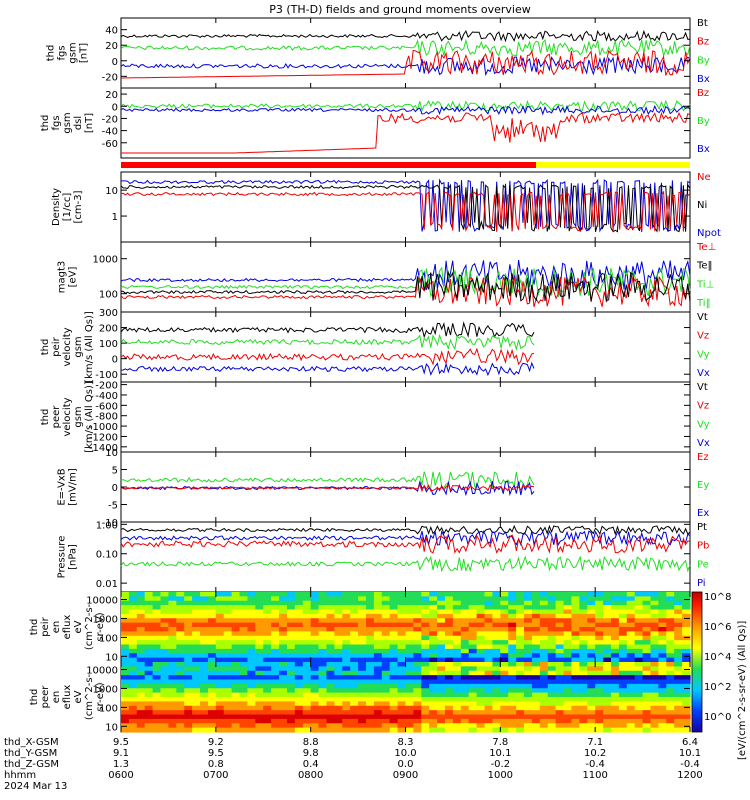 The image size is (750, 800). Describe the element at coordinates (702, 317) in the screenshot. I see `legend-peir_velocity-0: Vt` at that location.